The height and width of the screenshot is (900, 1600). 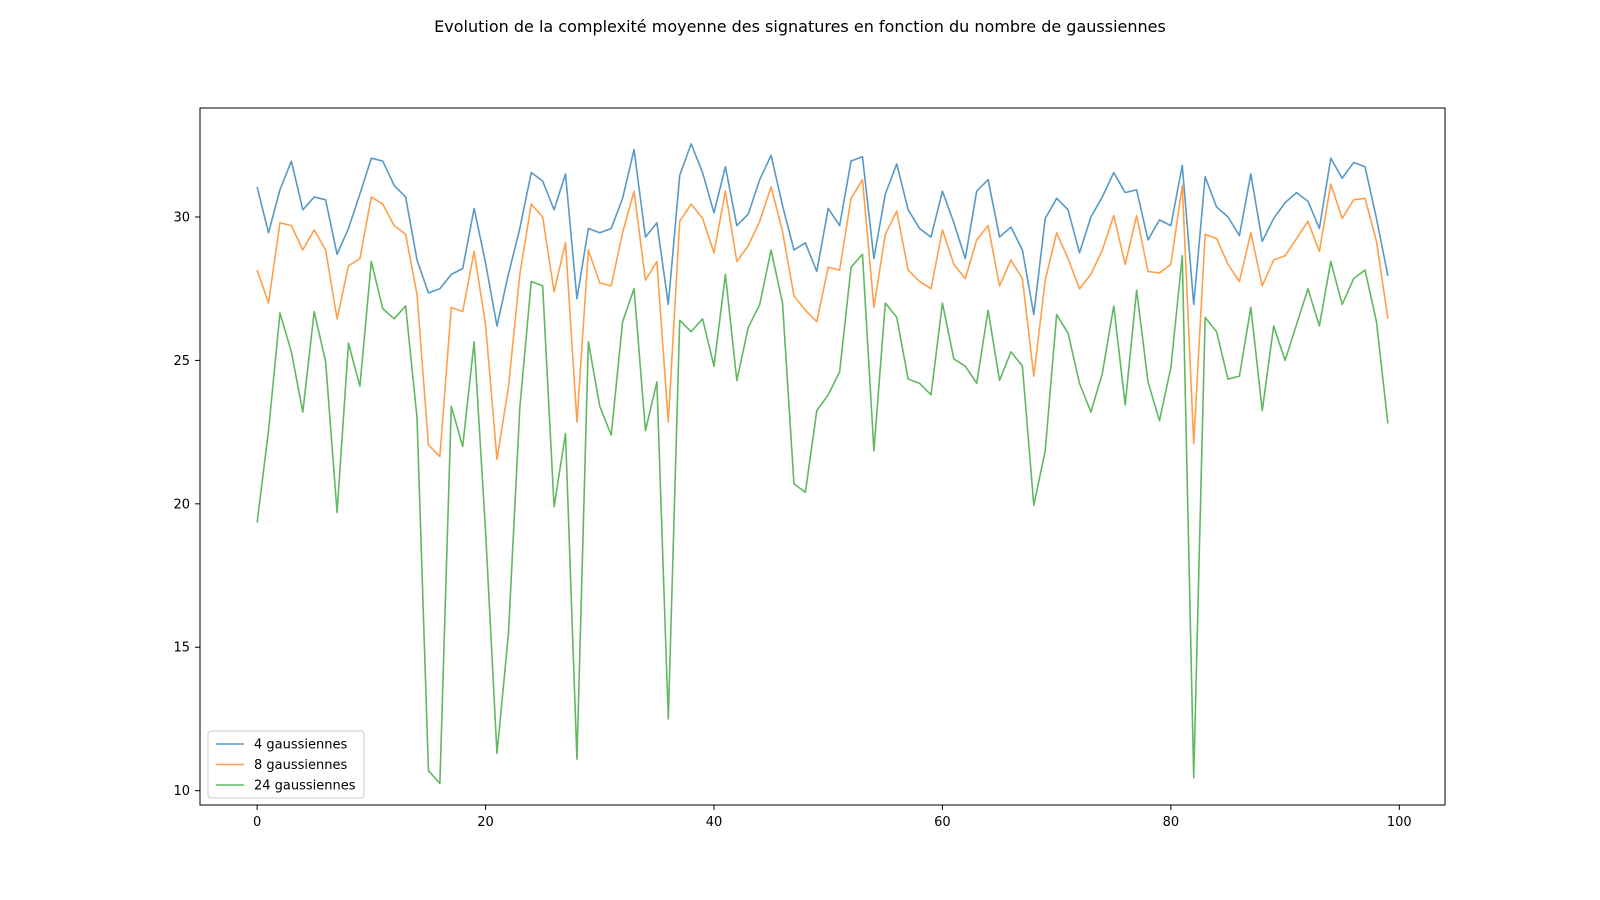 What do you see at coordinates (181, 791) in the screenshot?
I see `y-tick-label: 10` at bounding box center [181, 791].